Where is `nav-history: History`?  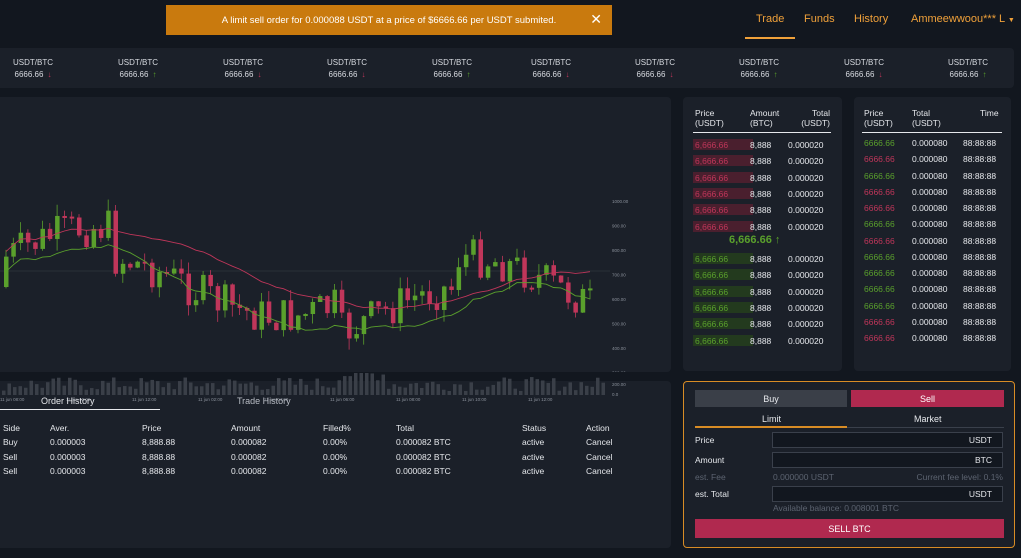 nav-history: History is located at coordinates (871, 19).